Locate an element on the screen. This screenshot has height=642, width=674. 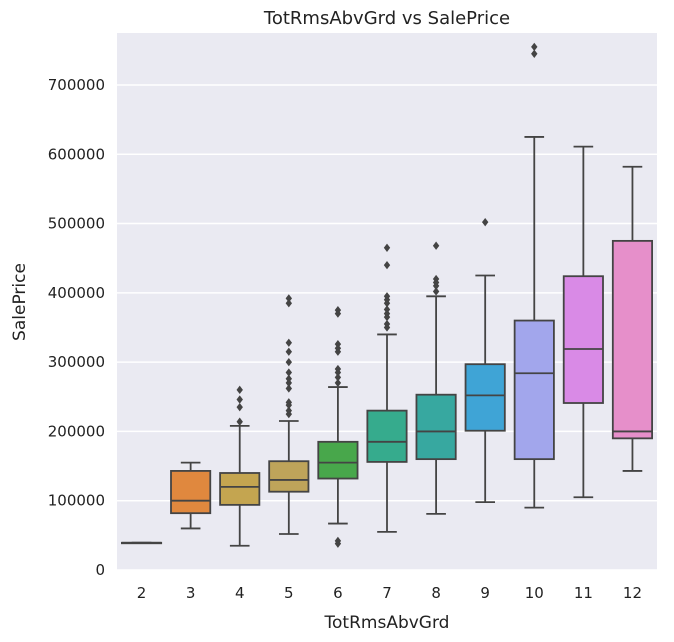
x-tick-label: 11 is located at coordinates (583, 593).